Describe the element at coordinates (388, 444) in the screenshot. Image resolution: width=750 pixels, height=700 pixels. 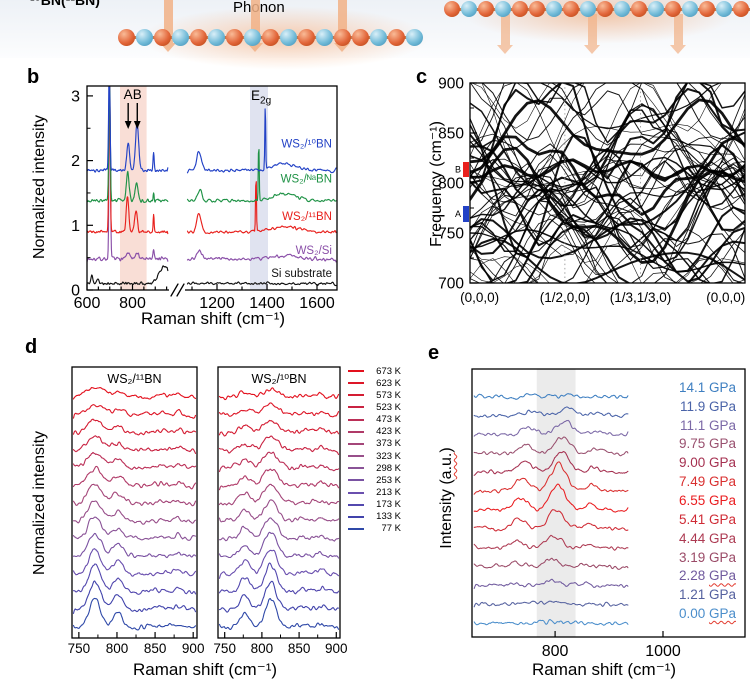
I see `legend-label: 373 K` at that location.